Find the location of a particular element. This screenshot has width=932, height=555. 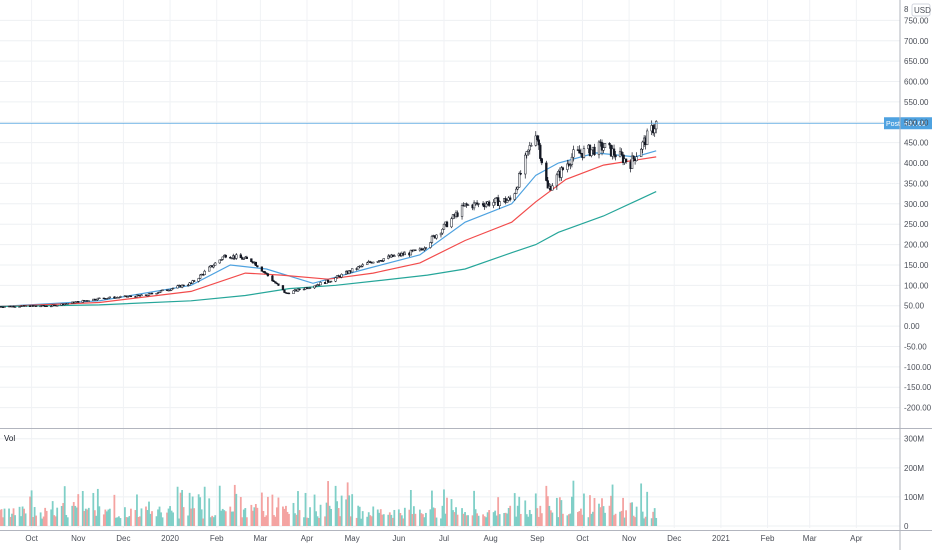

currency-box is located at coordinates (921, 10).